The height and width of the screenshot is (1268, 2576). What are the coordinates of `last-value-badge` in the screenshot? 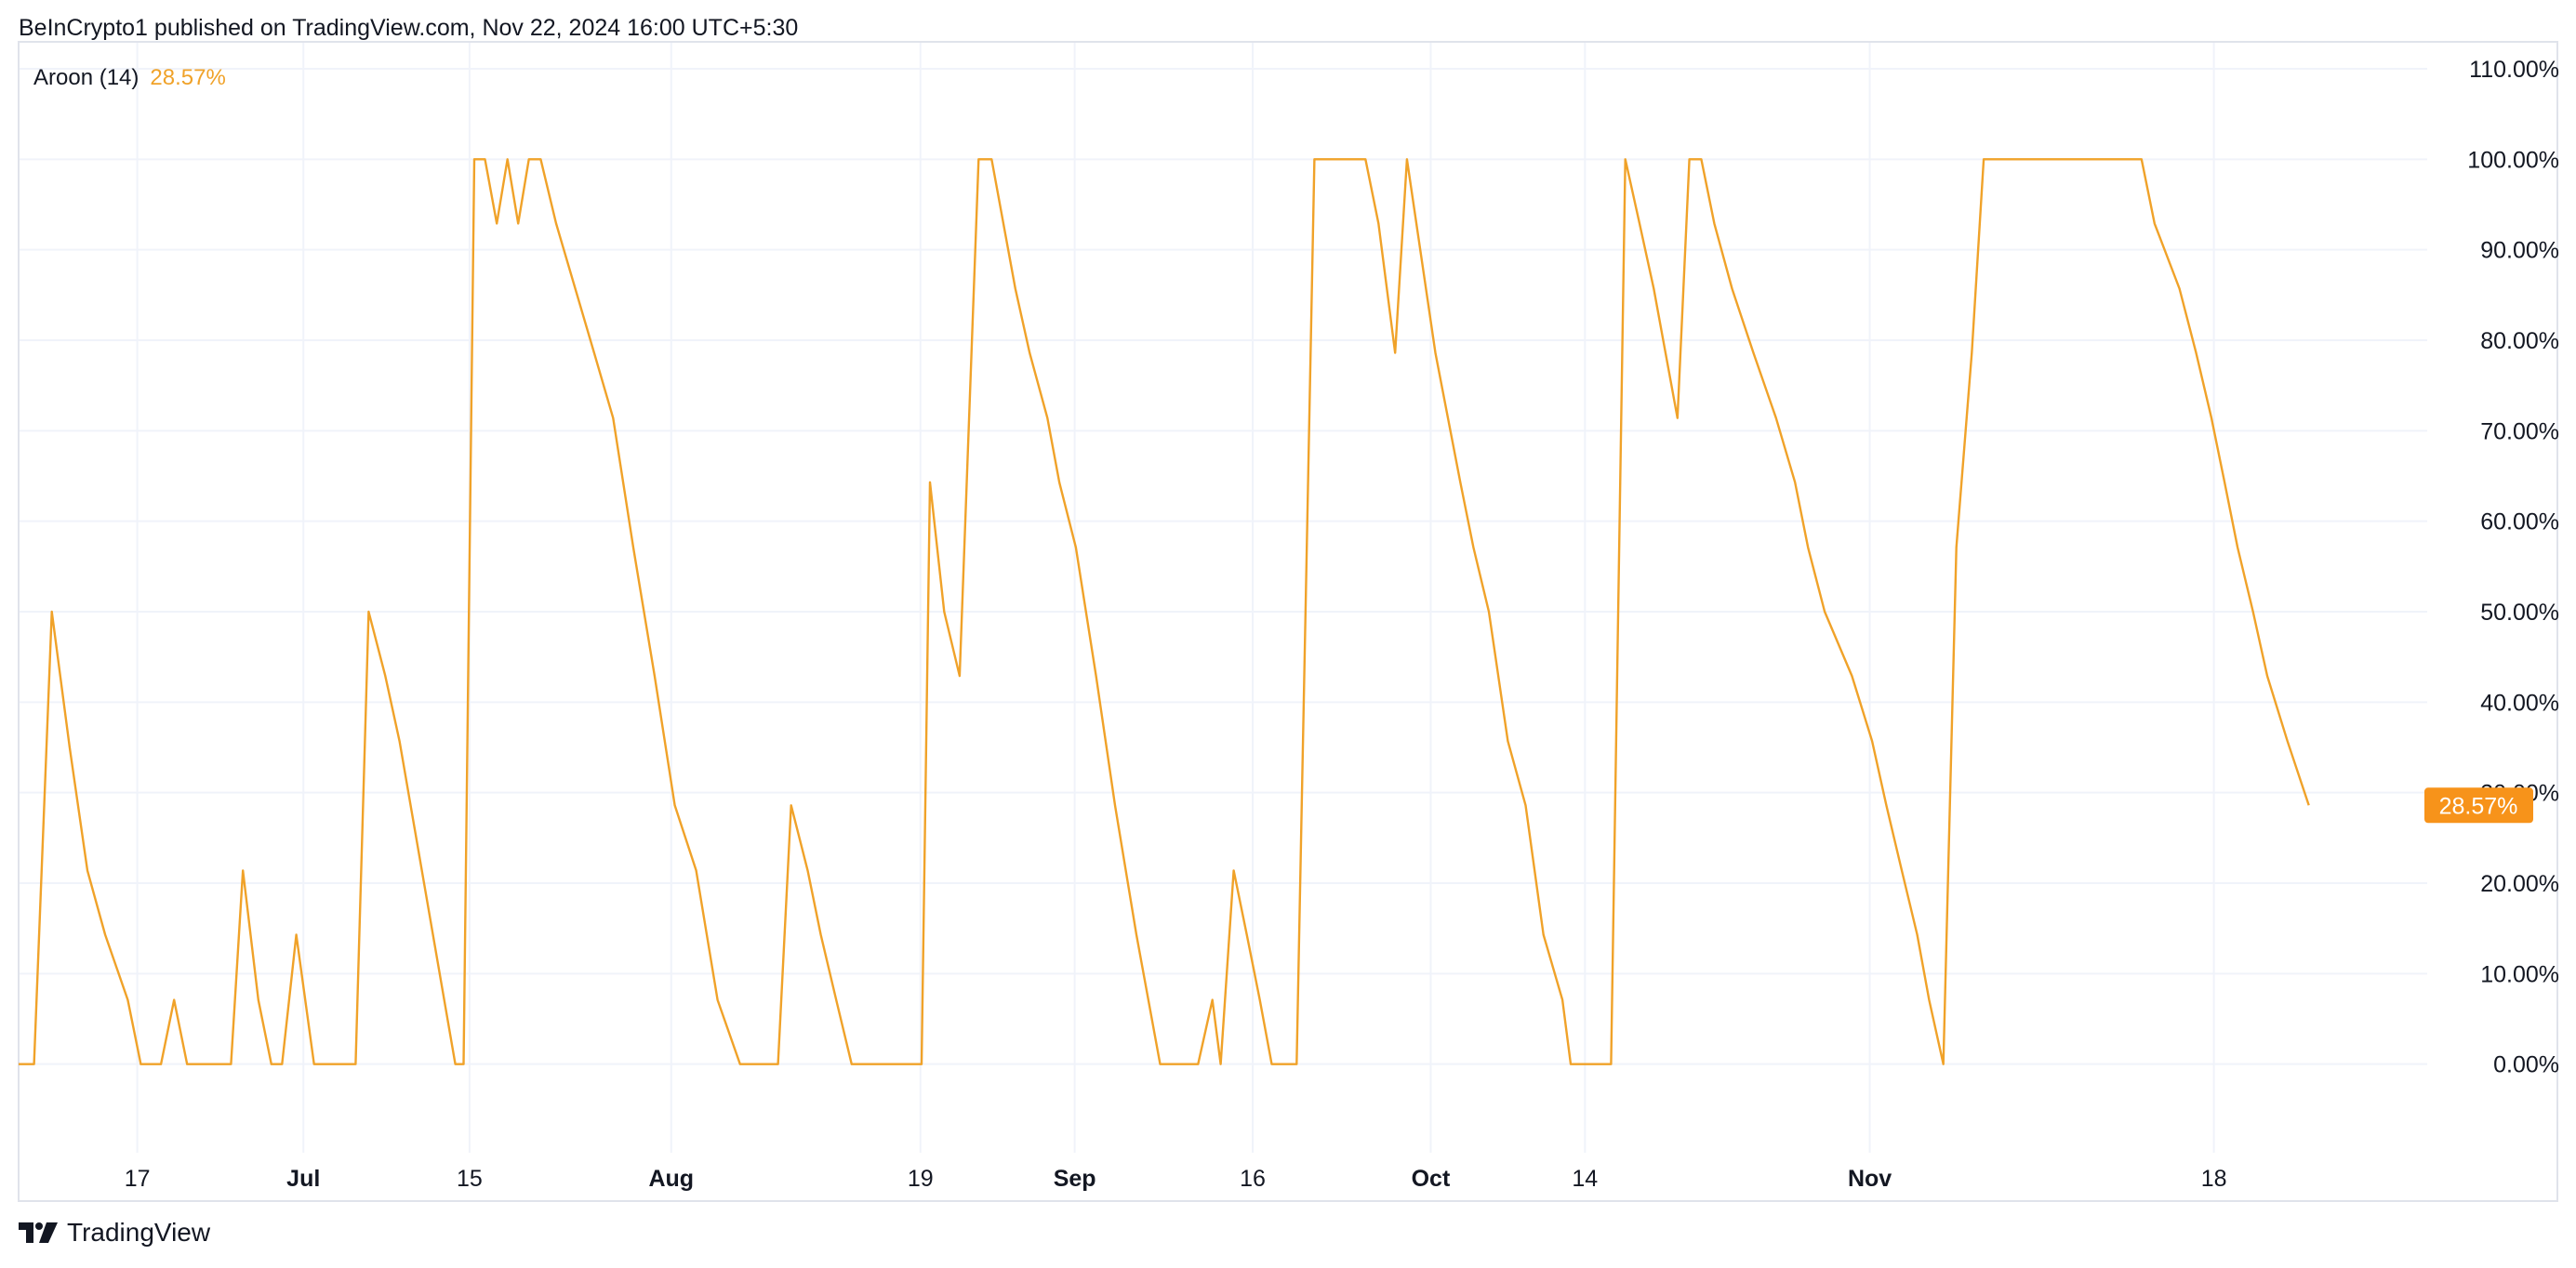 It's located at (2478, 805).